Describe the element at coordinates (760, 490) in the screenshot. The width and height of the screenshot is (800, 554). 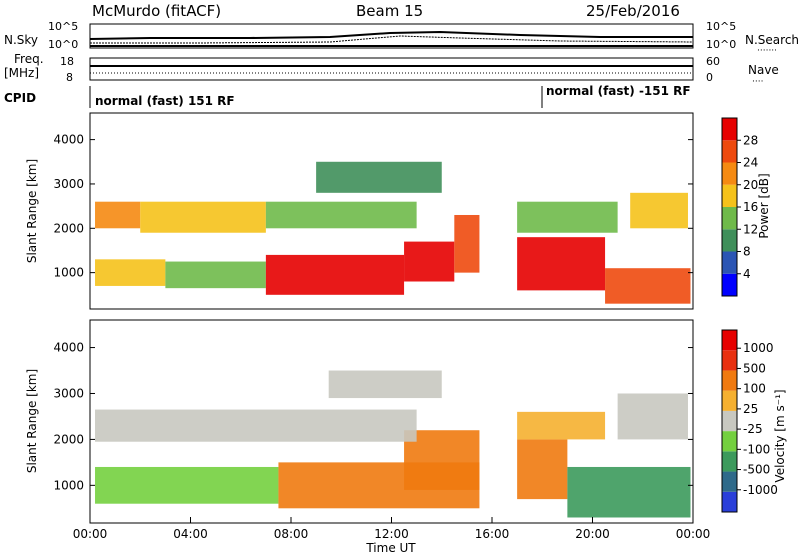
I see `velocity-colorbar-tick-7: -1000` at that location.